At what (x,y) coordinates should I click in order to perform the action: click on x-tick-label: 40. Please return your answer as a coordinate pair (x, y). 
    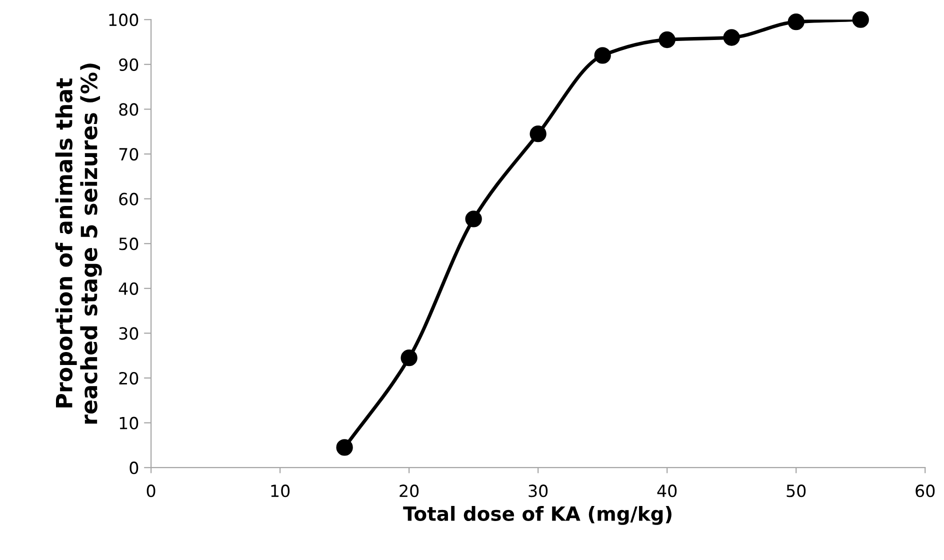
    Looking at the image, I should click on (667, 491).